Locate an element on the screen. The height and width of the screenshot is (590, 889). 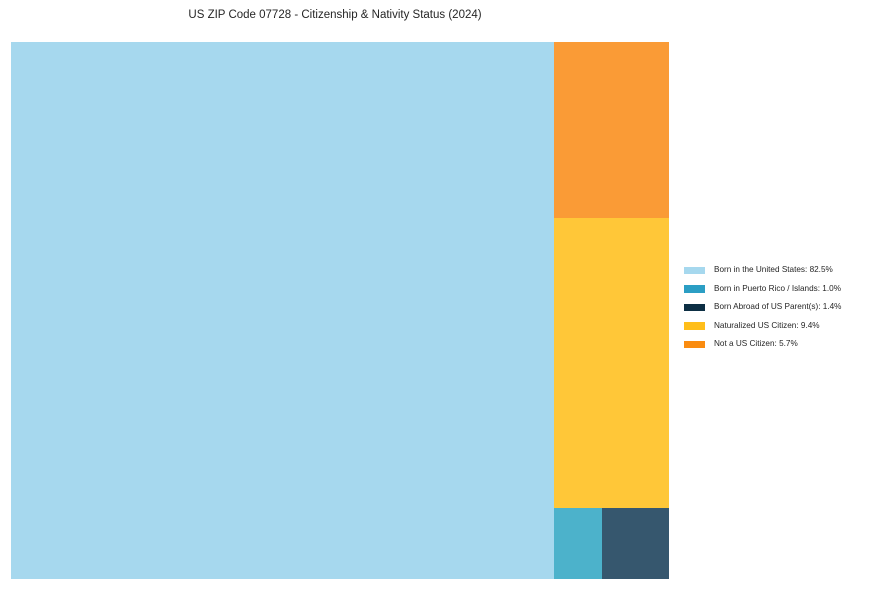
legend-item-label: Naturalized US Citizen: 9.4% is located at coordinates (767, 325).